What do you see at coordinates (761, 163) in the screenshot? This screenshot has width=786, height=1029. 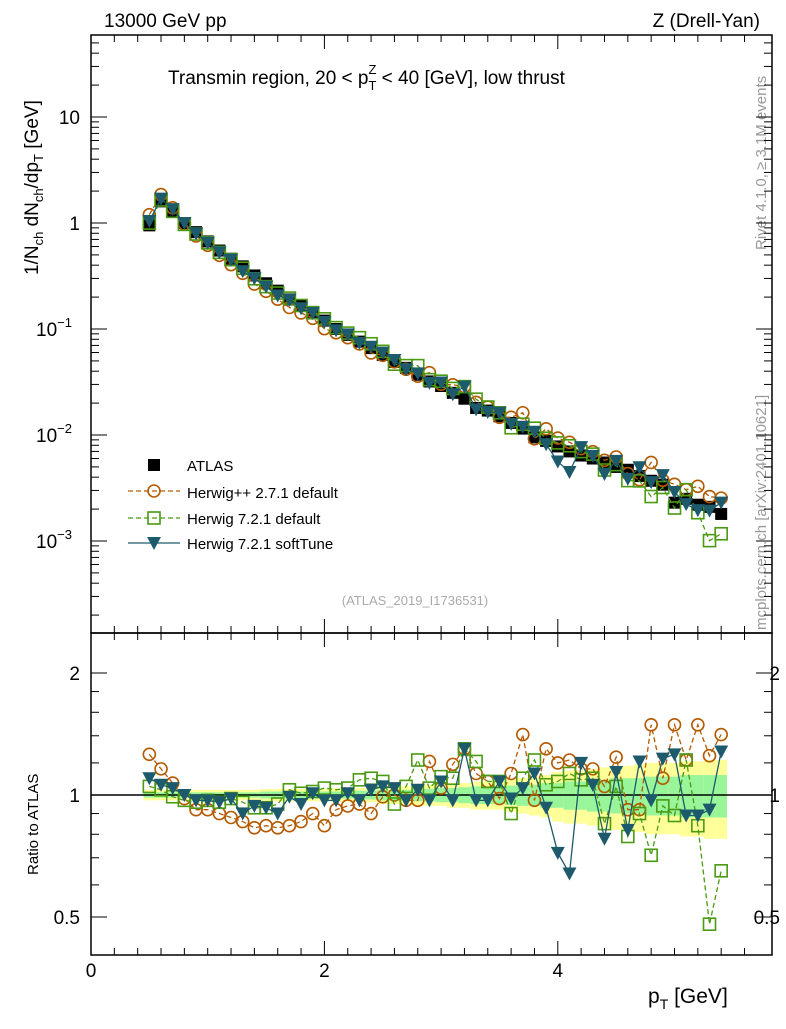 I see `rivet-label: Rivet 4.1.0, ≥ 3.1M events` at bounding box center [761, 163].